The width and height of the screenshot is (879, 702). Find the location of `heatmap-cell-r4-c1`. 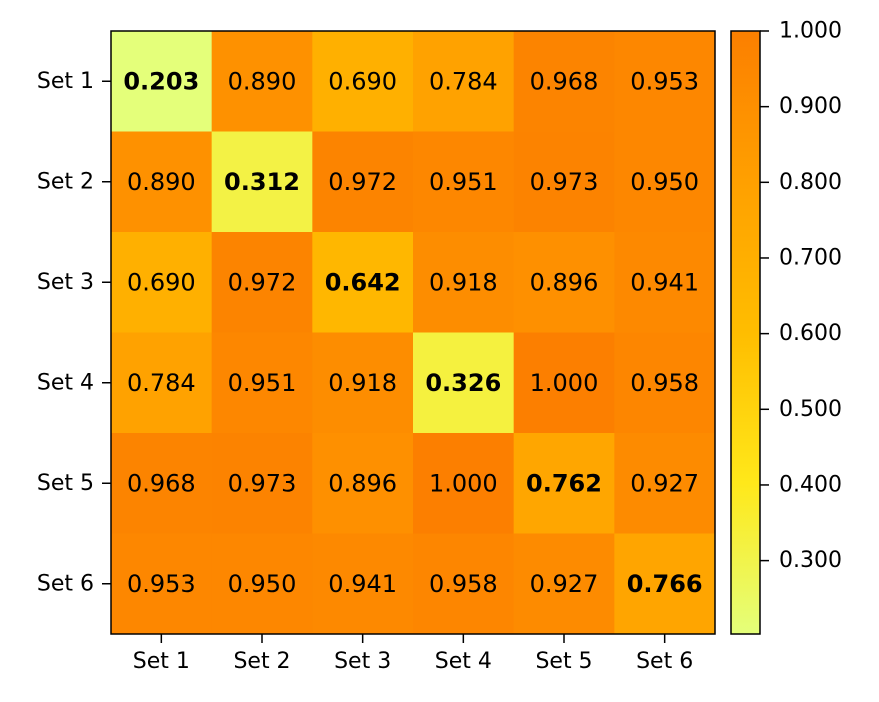

heatmap-cell-r4-c1 is located at coordinates (162, 383).